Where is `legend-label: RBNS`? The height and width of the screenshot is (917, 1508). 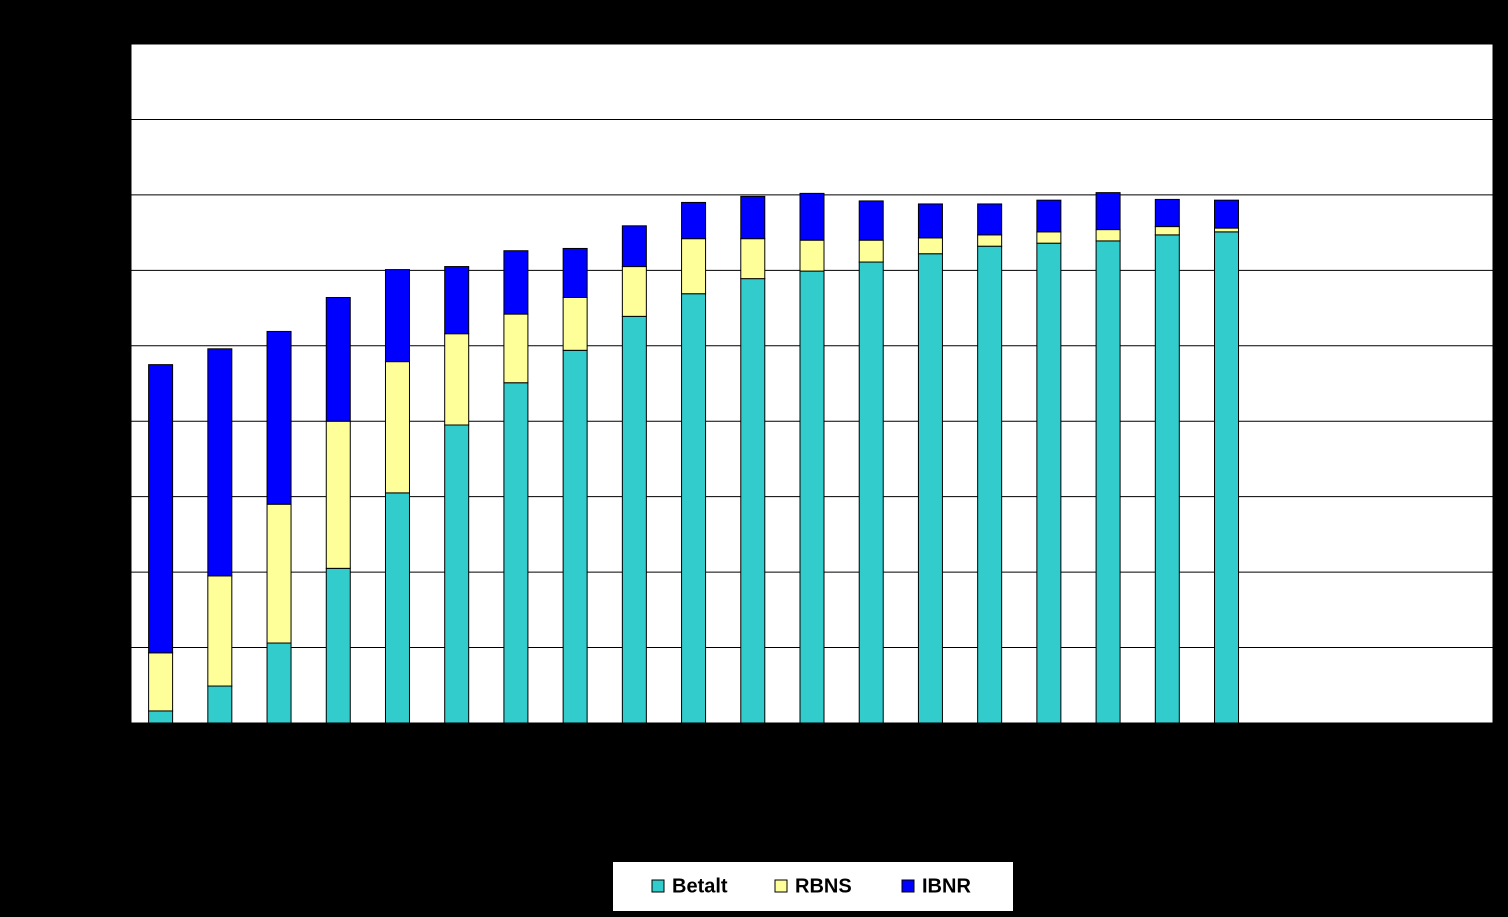 legend-label: RBNS is located at coordinates (823, 886).